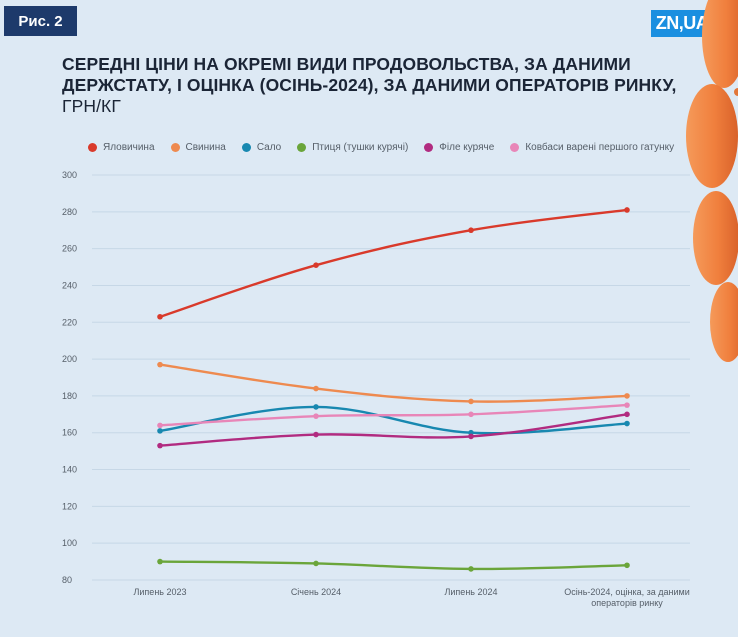 The height and width of the screenshot is (637, 738). What do you see at coordinates (69, 212) in the screenshot?
I see `y-tick-label: 280` at bounding box center [69, 212].